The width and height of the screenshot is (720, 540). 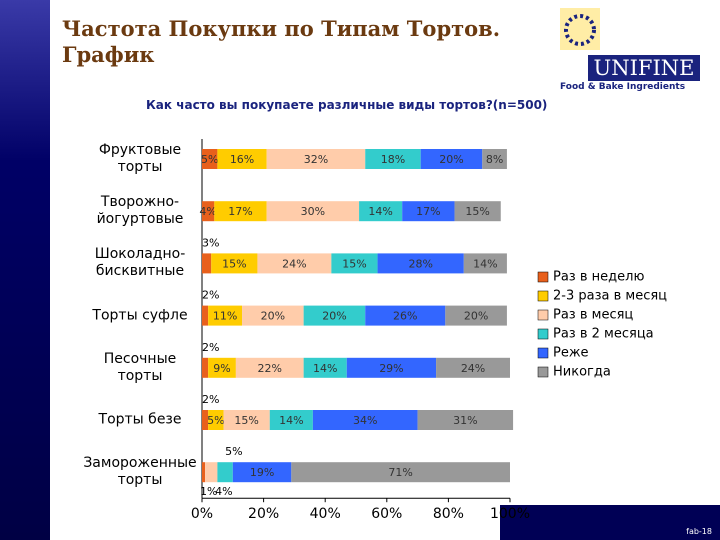 What do you see at coordinates (386, 514) in the screenshot?
I see `x-tick-label: 60%` at bounding box center [386, 514].